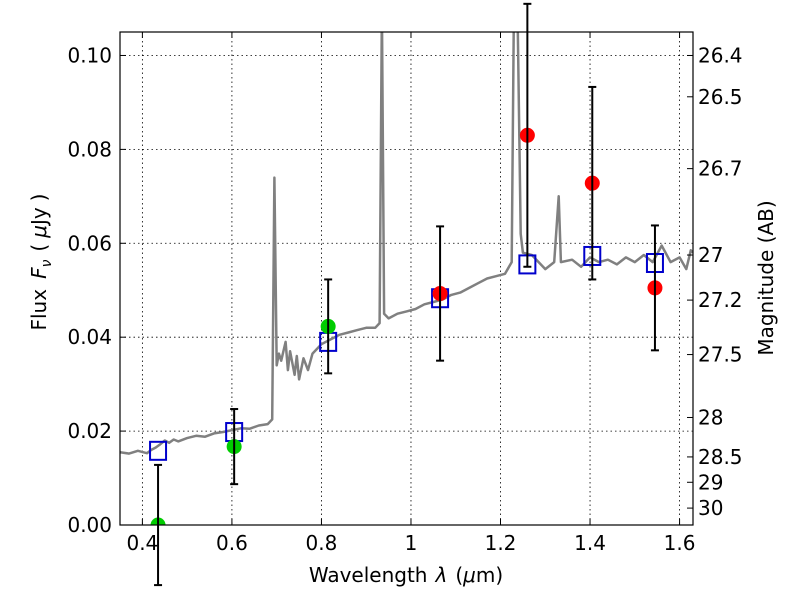  Describe the element at coordinates (41, 261) in the screenshot. I see `y-axis-label: FluxFν(μJy)` at that location.